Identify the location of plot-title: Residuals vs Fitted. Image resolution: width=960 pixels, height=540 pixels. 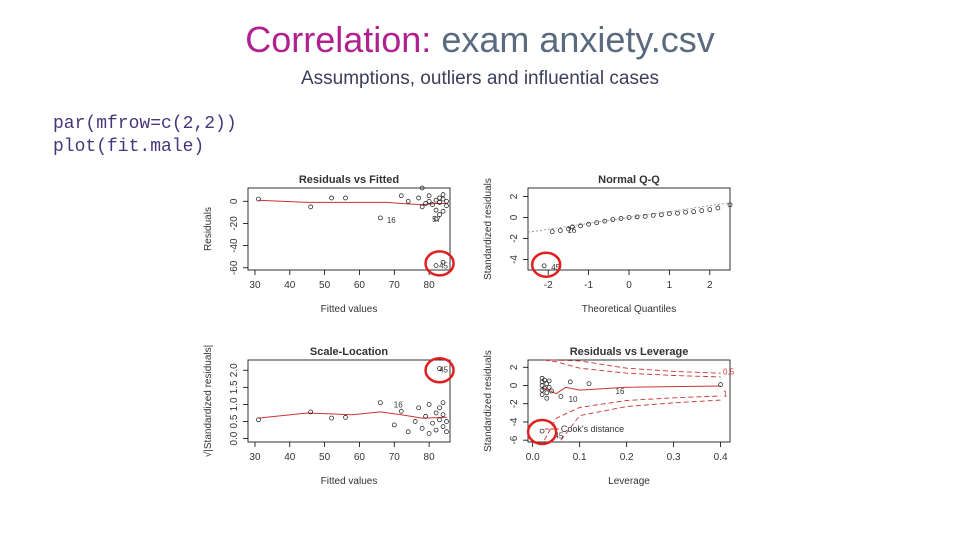
(349, 180).